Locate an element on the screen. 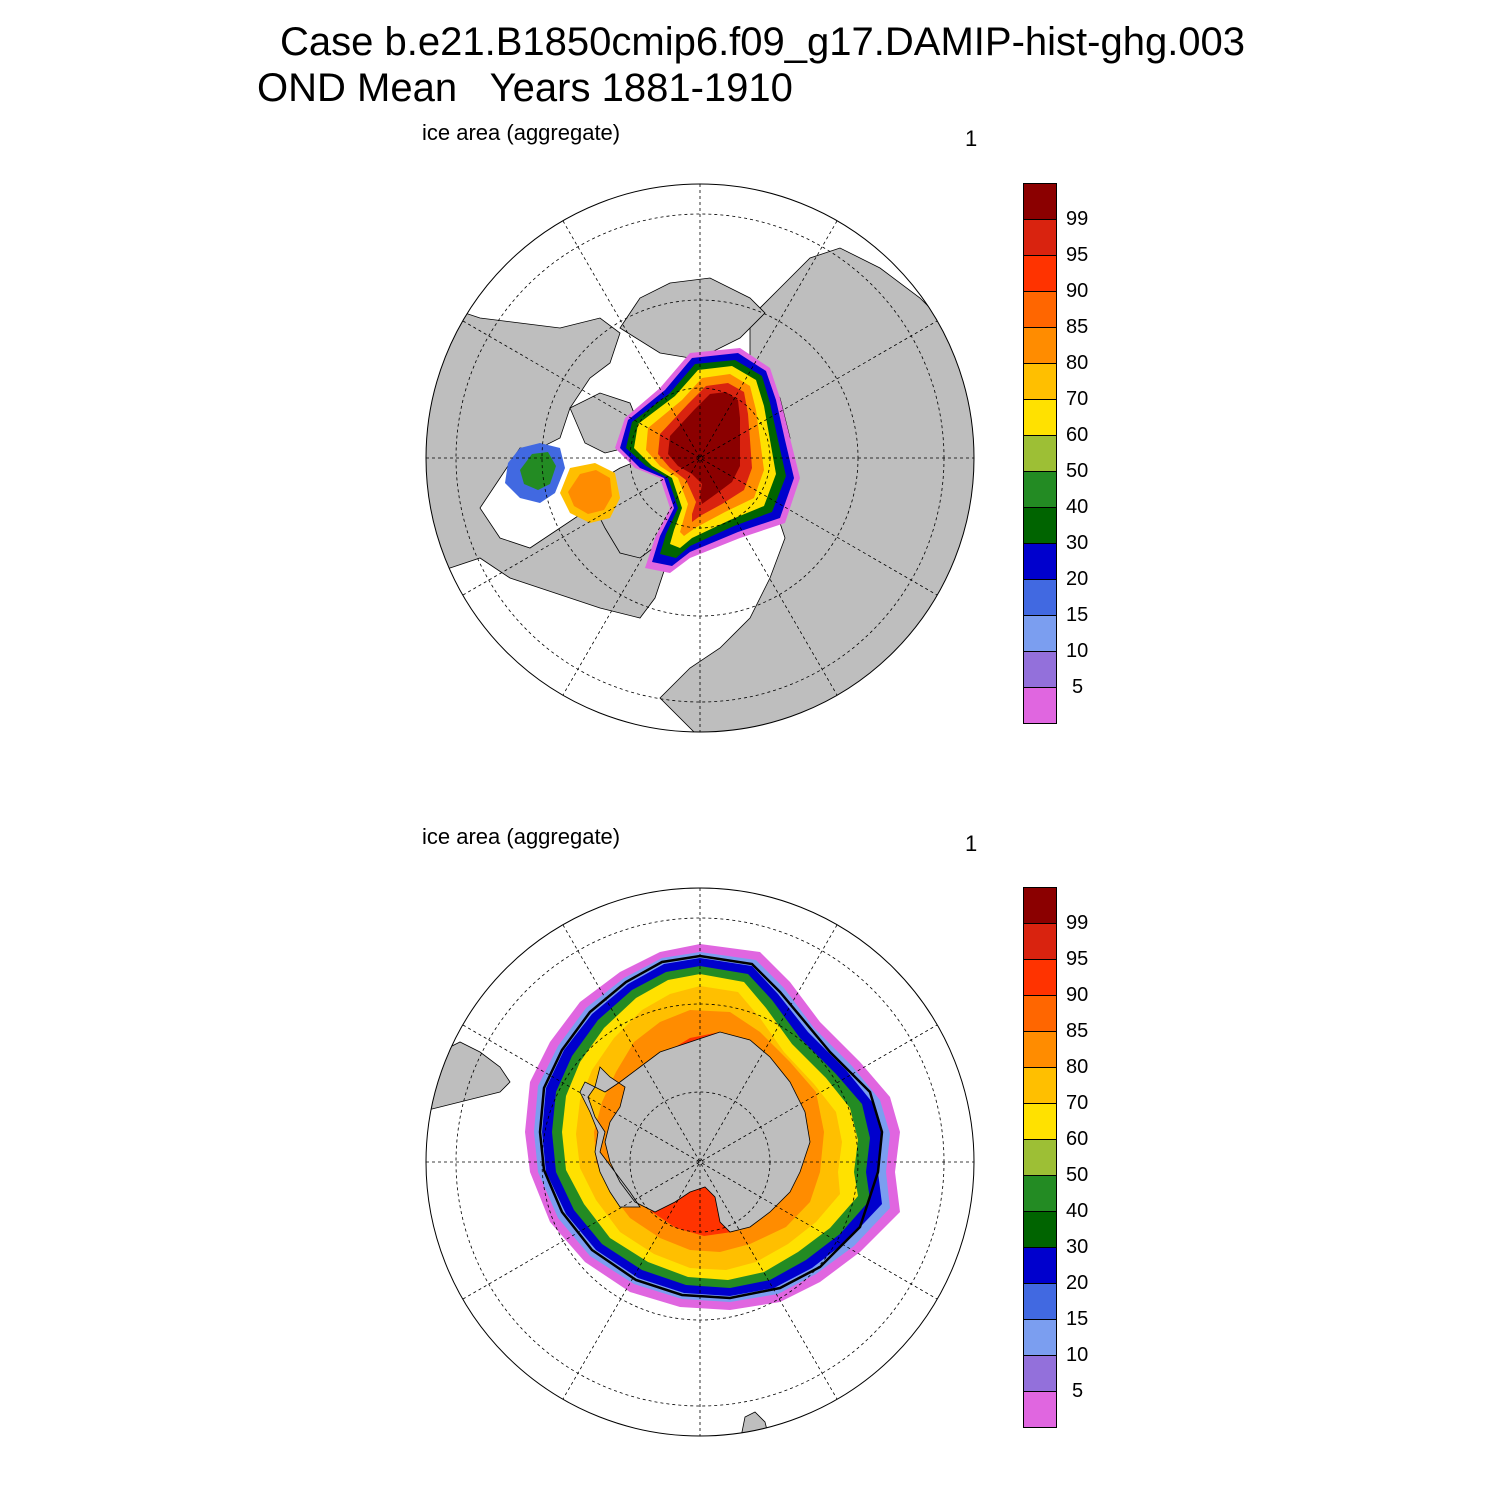 Image resolution: width=1500 pixels, height=1500 pixels. north-polar-map is located at coordinates (700, 458).